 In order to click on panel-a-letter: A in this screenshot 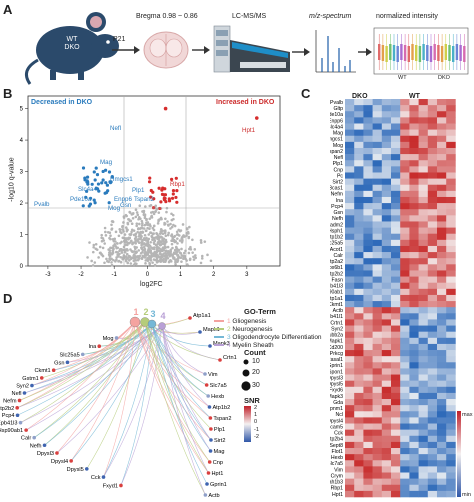, I will do `click(8, 9)`.